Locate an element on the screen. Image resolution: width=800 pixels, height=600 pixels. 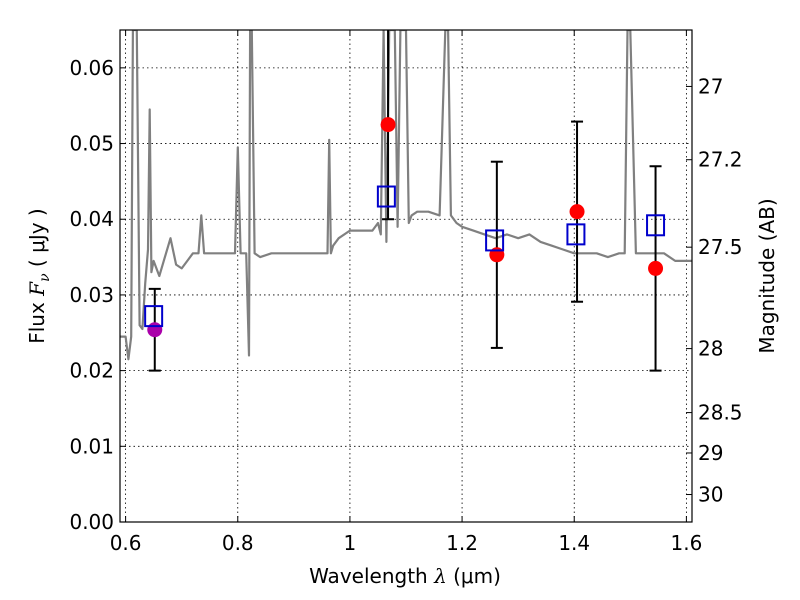
y2-tick-label: 29 is located at coordinates (710, 453).